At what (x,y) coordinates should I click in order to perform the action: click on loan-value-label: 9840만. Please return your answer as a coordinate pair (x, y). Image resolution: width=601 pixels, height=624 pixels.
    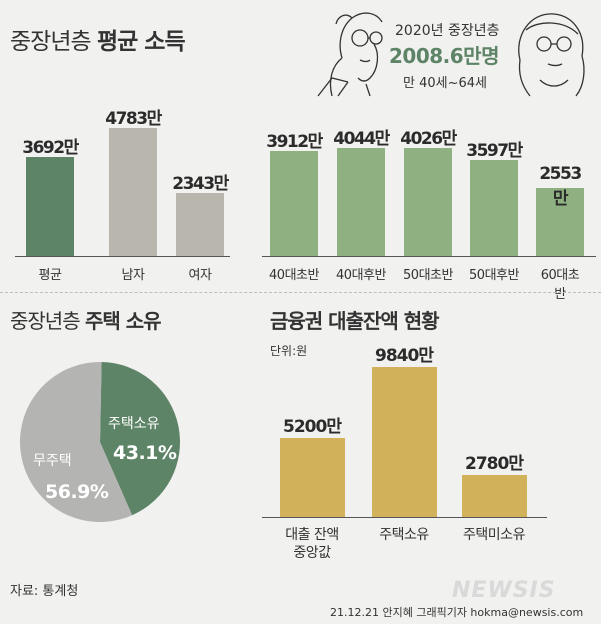
    Looking at the image, I should click on (404, 356).